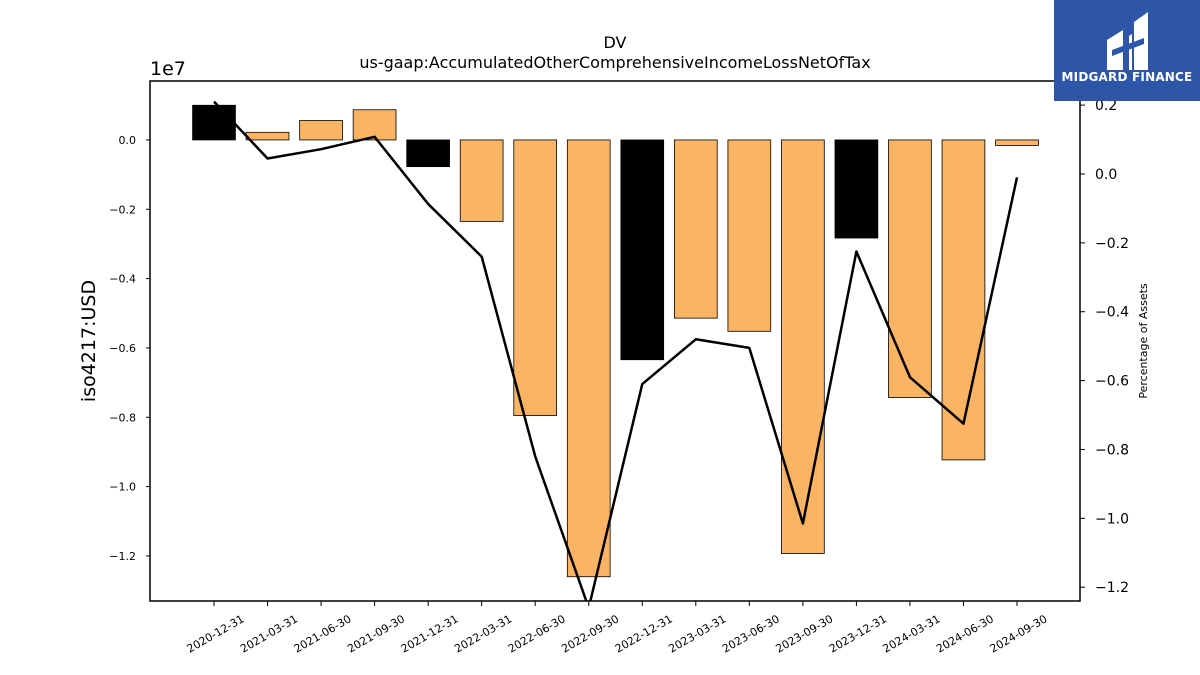 The width and height of the screenshot is (1200, 675). What do you see at coordinates (1112, 519) in the screenshot?
I see `y2-tick-label: −1.0` at bounding box center [1112, 519].